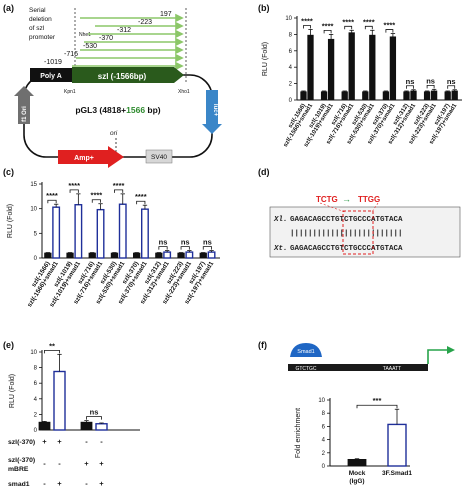  I want to click on tss-arrow-line, so click(437, 356).